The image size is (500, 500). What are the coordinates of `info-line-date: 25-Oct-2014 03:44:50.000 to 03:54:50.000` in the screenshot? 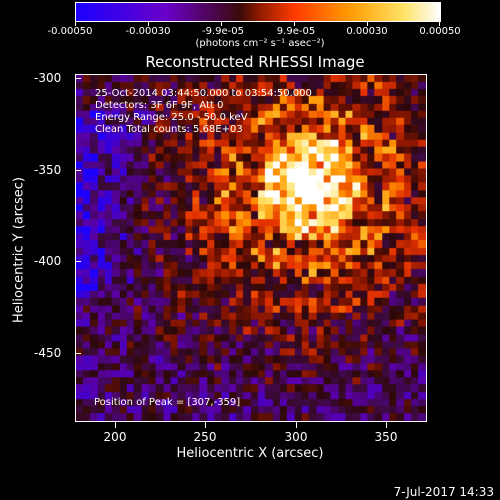 It's located at (203, 93).